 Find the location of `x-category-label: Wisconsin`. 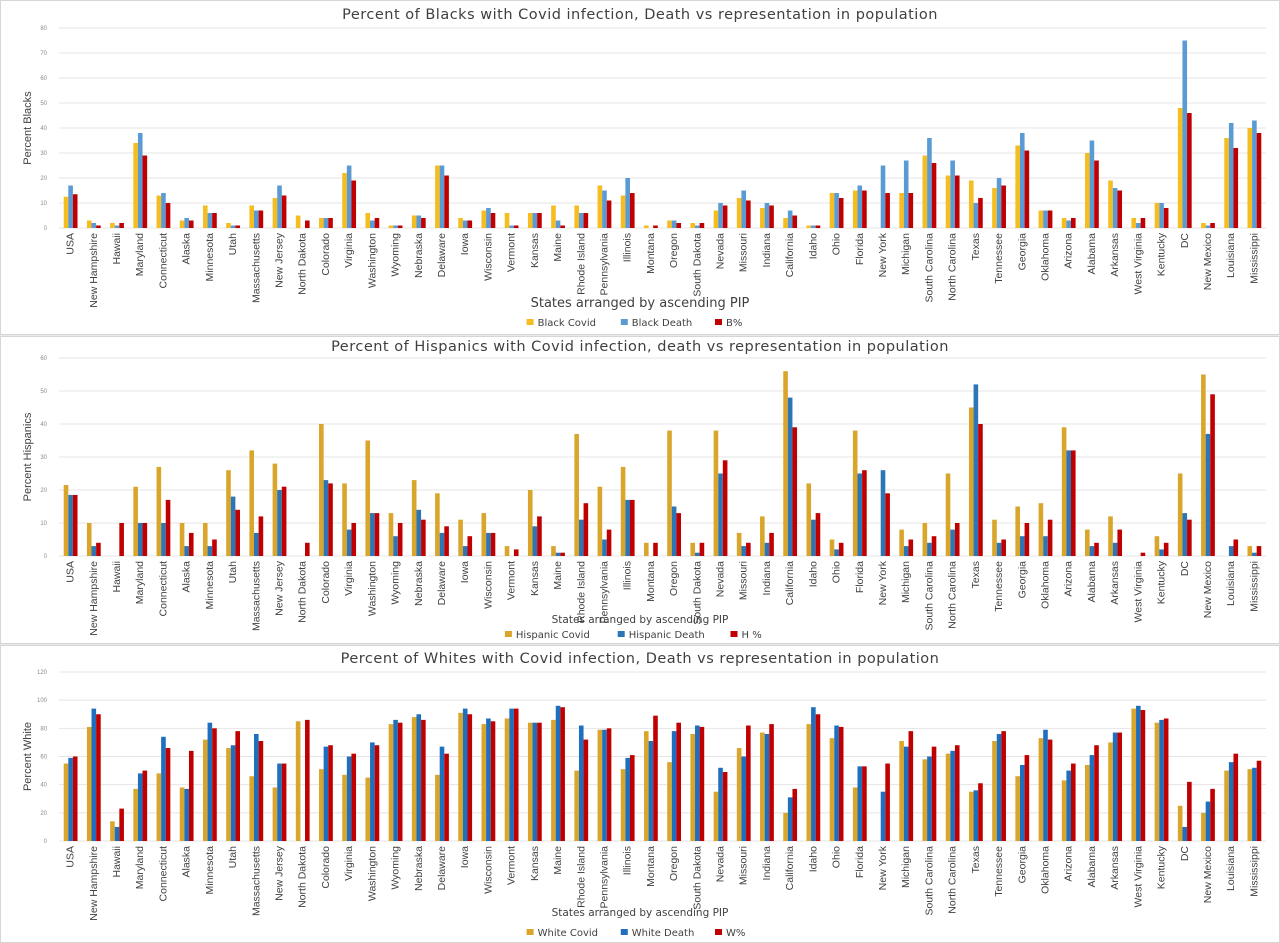

x-category-label: Wisconsin is located at coordinates (488, 870).